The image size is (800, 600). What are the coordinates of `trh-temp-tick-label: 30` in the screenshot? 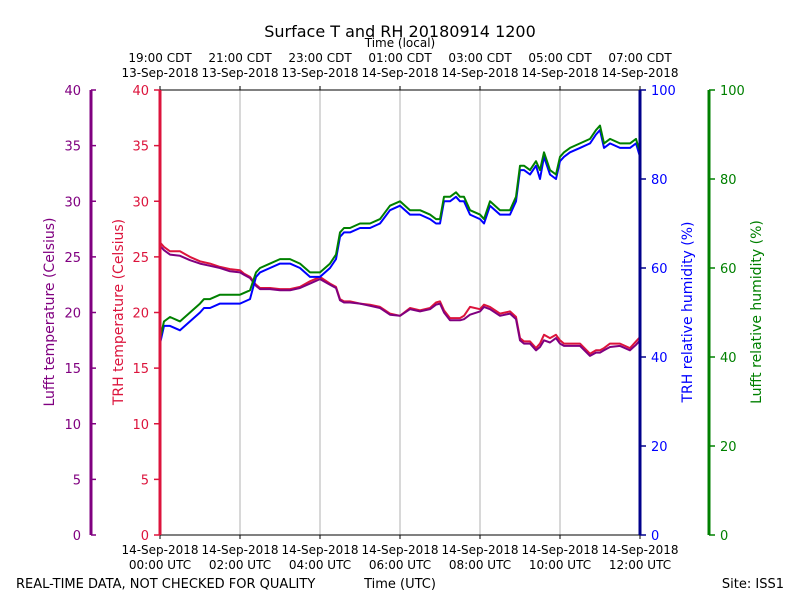 It's located at (140, 202).